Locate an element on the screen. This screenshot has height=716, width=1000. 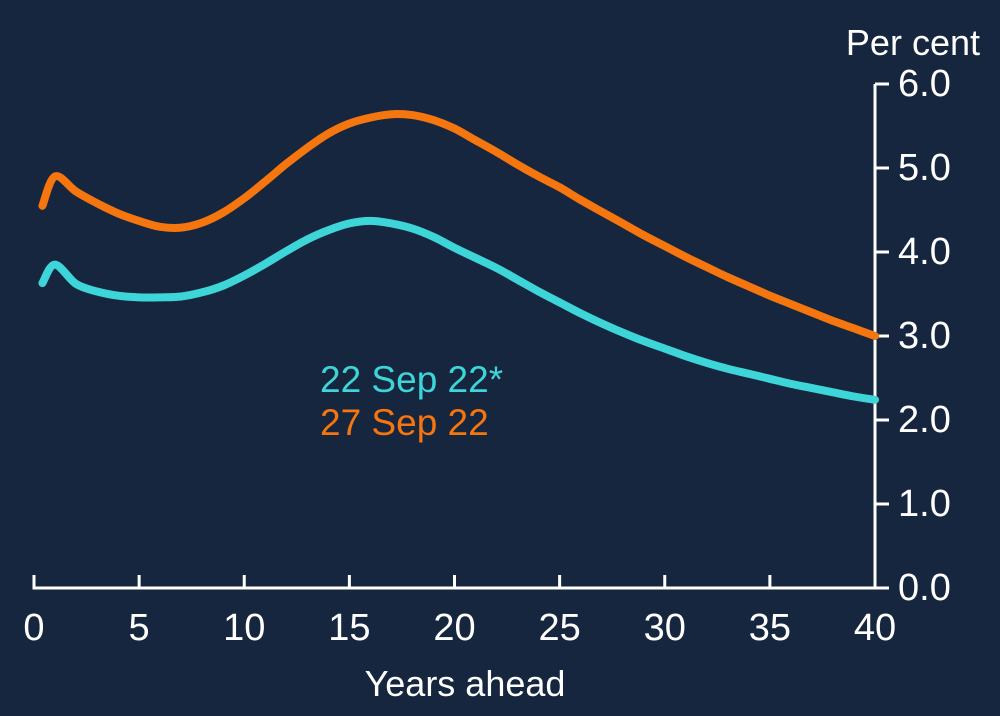
x-tick-label: 20 is located at coordinates (454, 628).